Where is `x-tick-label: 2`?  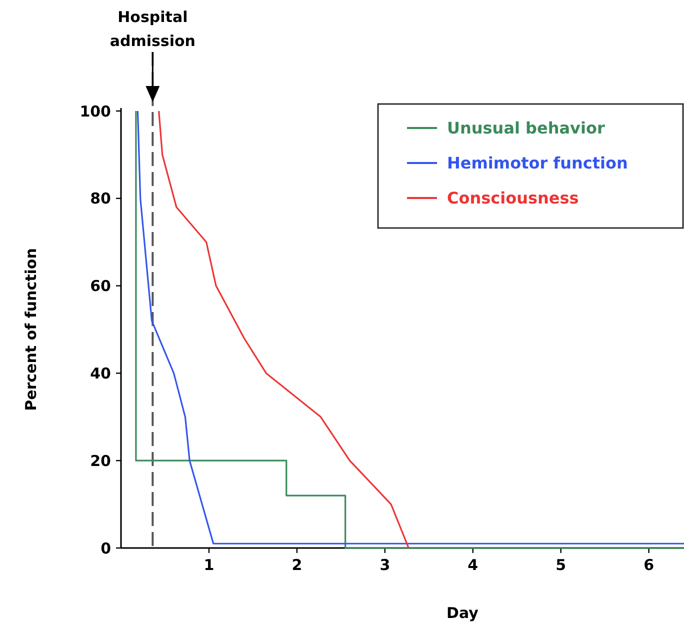 x-tick-label: 2 is located at coordinates (297, 565).